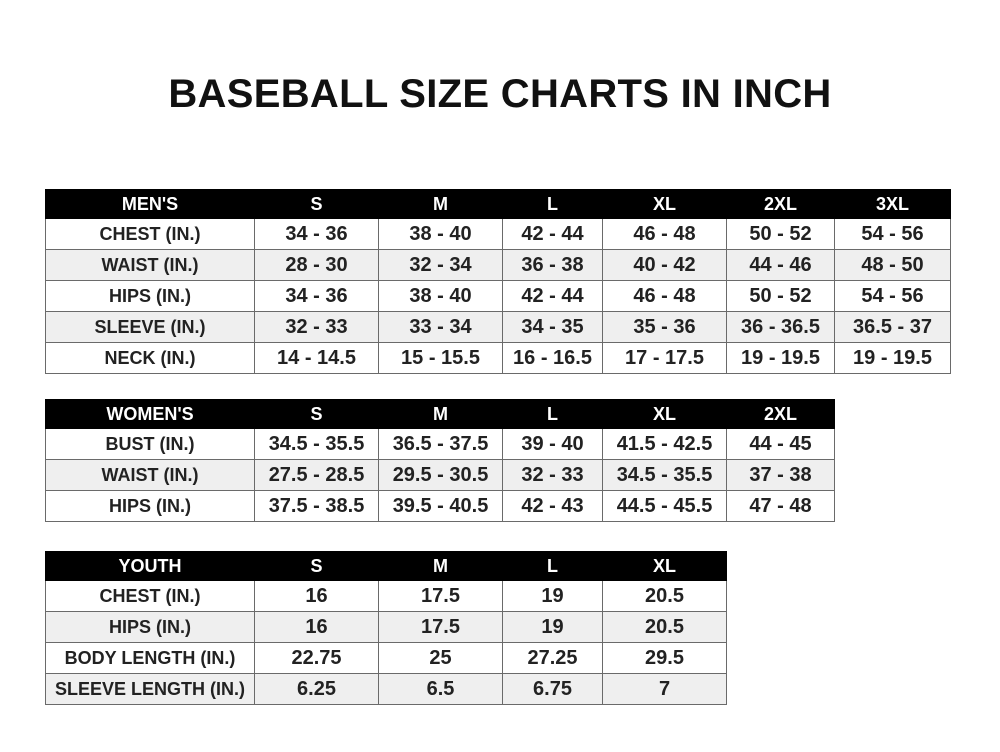 This screenshot has height=752, width=1000. Describe the element at coordinates (150, 658) in the screenshot. I see `measurement-label: BODY LENGTH (IN.)` at that location.